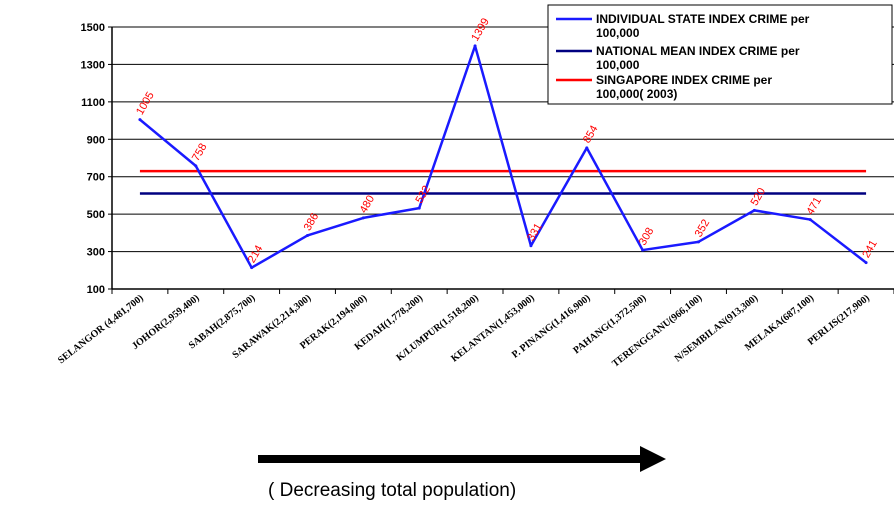 The width and height of the screenshot is (894, 508). Describe the element at coordinates (93, 65) in the screenshot. I see `y-tick-label: 1300` at that location.